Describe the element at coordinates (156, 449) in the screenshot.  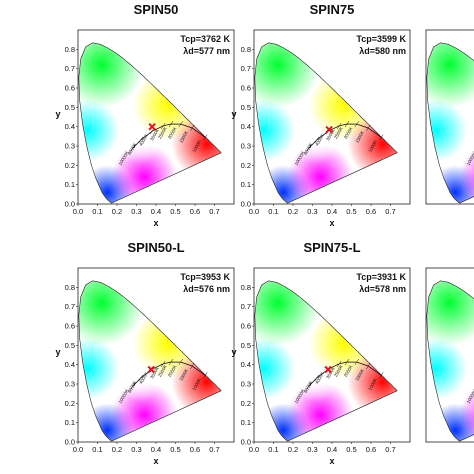
I see `x-tick-label: 0.4` at that location.